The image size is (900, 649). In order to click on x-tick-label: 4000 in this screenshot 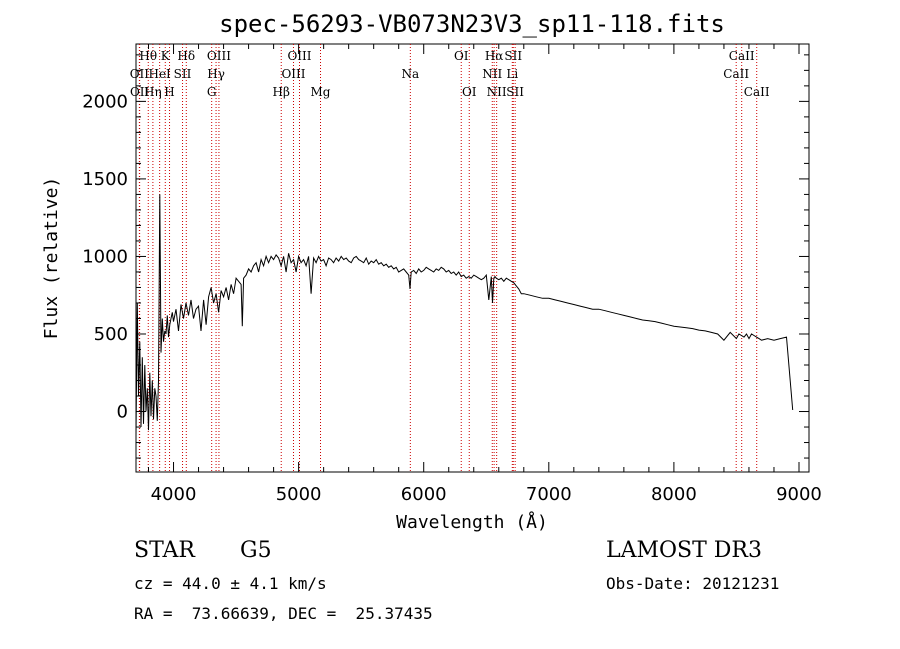, I will do `click(174, 494)`.